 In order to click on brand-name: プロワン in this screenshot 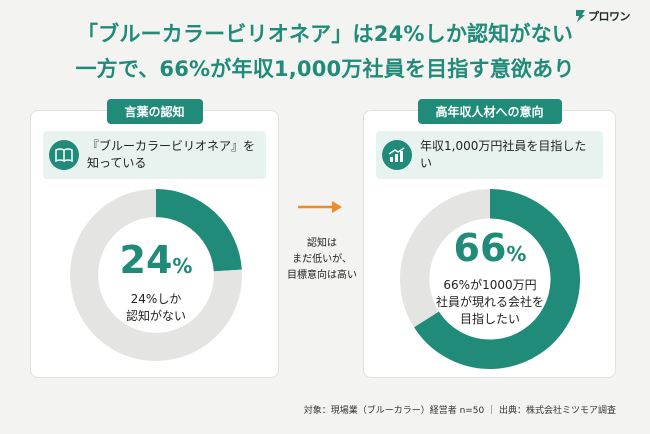, I will do `click(609, 16)`.